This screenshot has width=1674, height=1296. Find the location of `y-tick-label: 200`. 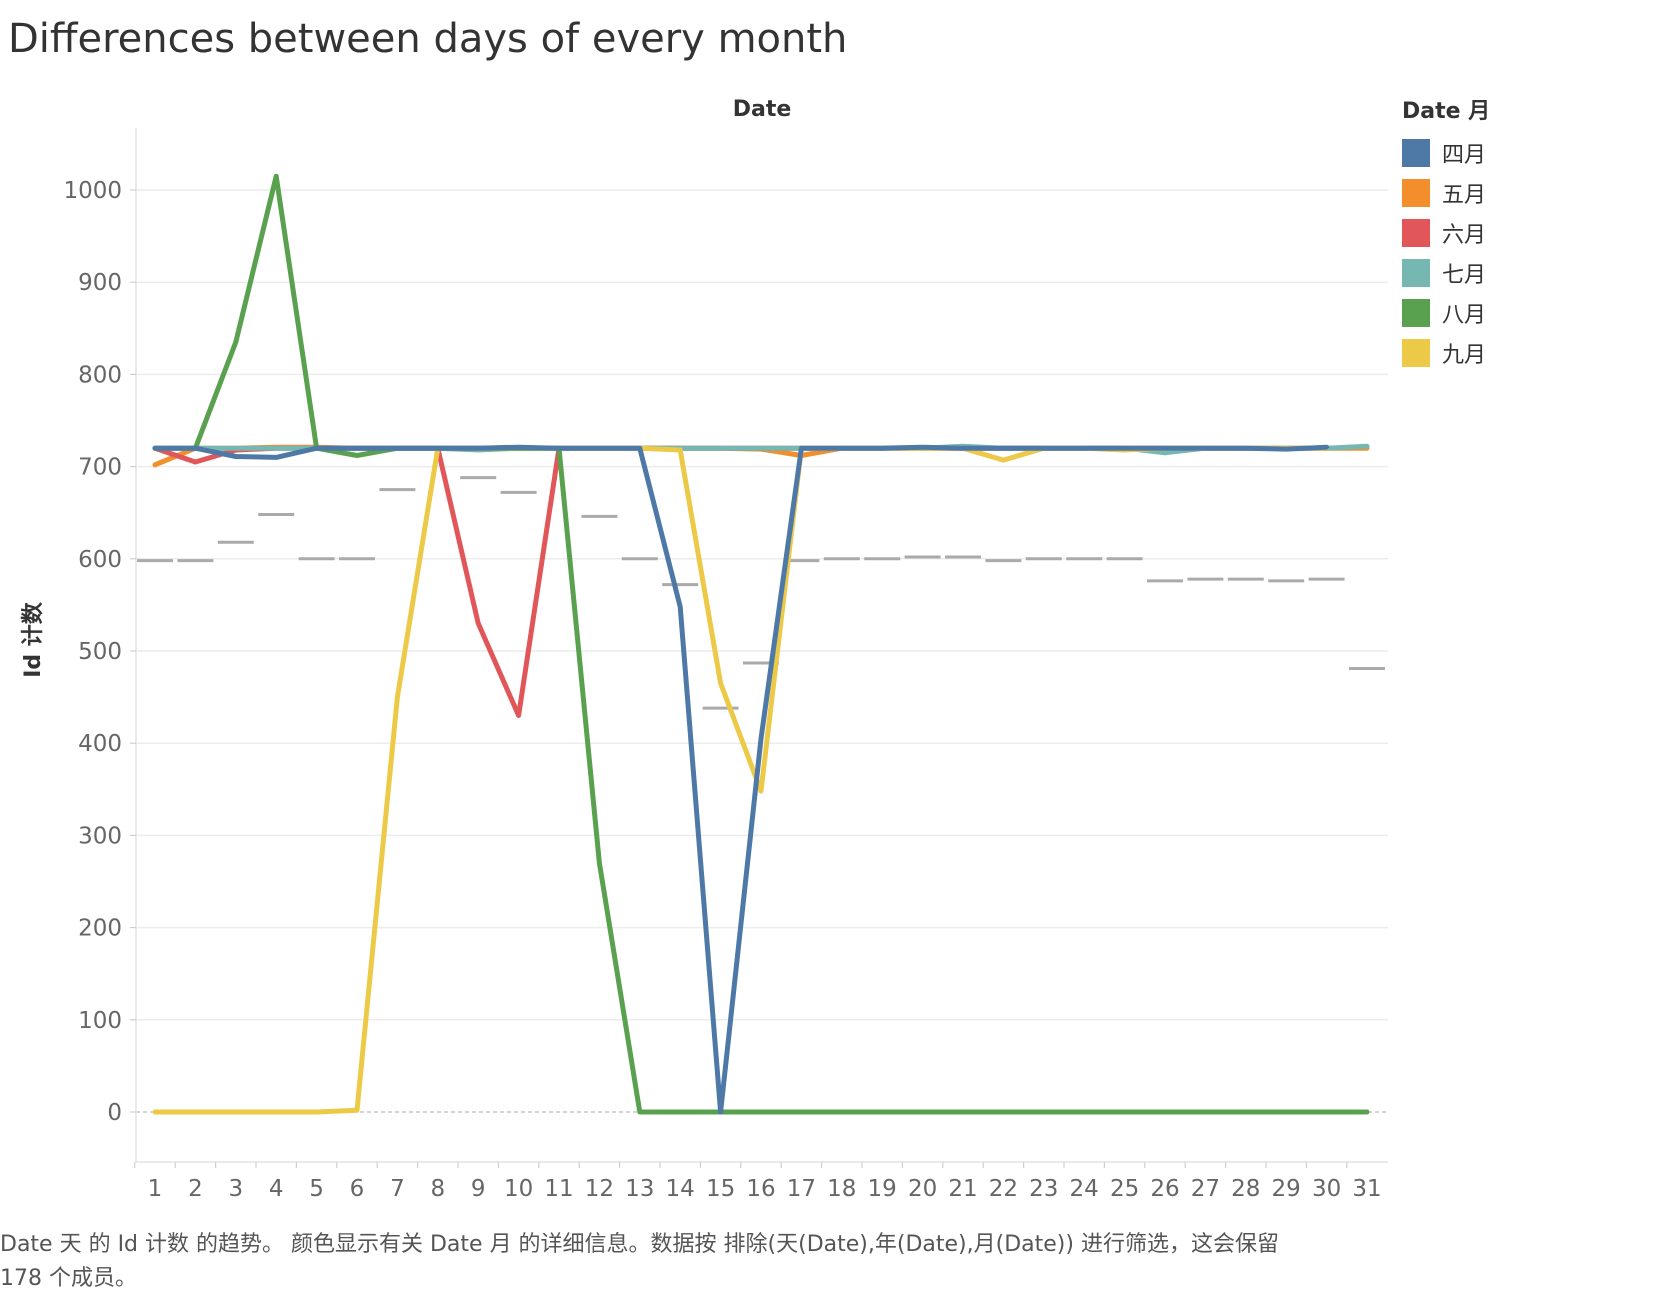

y-tick-label: 200 is located at coordinates (100, 929).